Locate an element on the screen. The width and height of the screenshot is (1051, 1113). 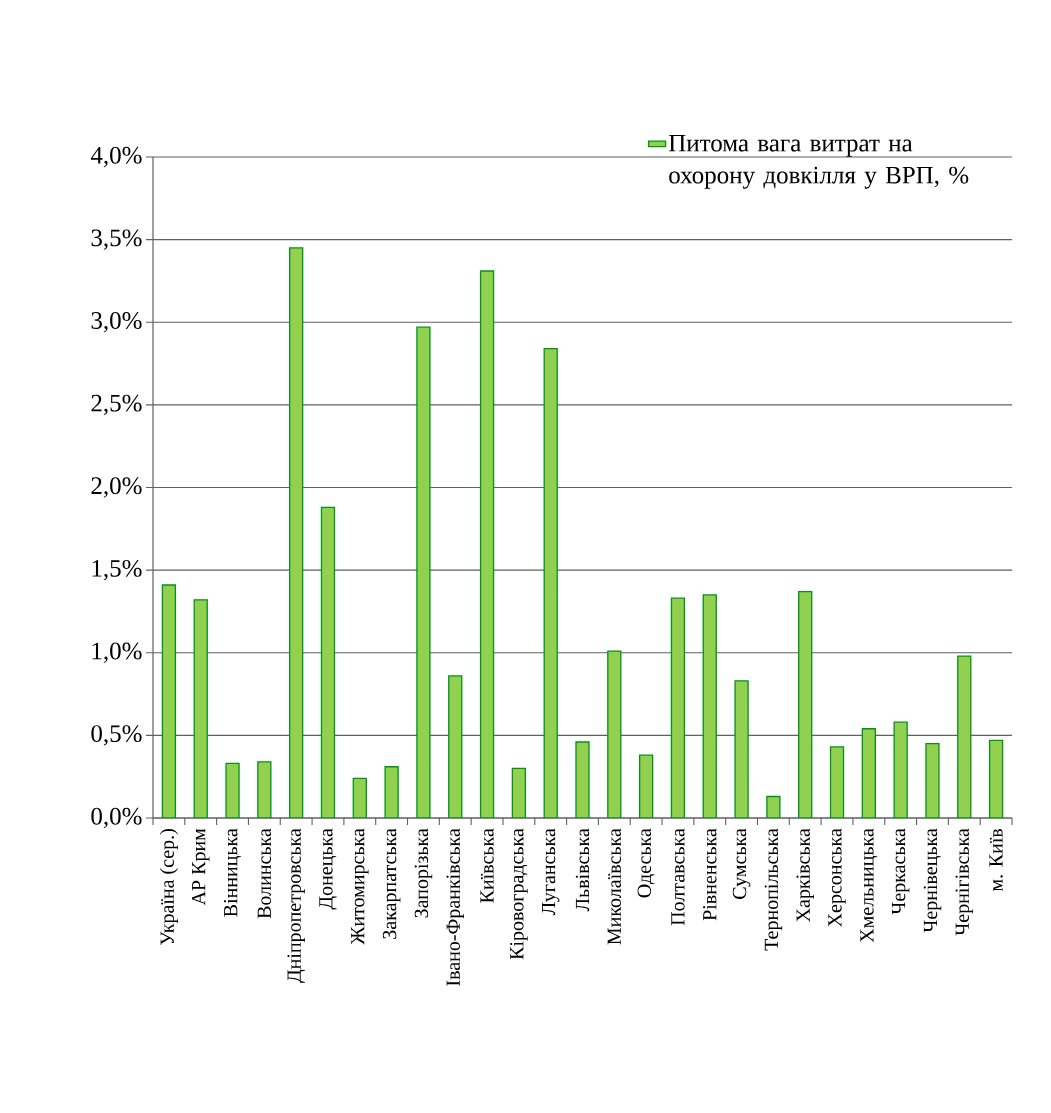
y-tick-label: 4,0% is located at coordinates (116, 157).